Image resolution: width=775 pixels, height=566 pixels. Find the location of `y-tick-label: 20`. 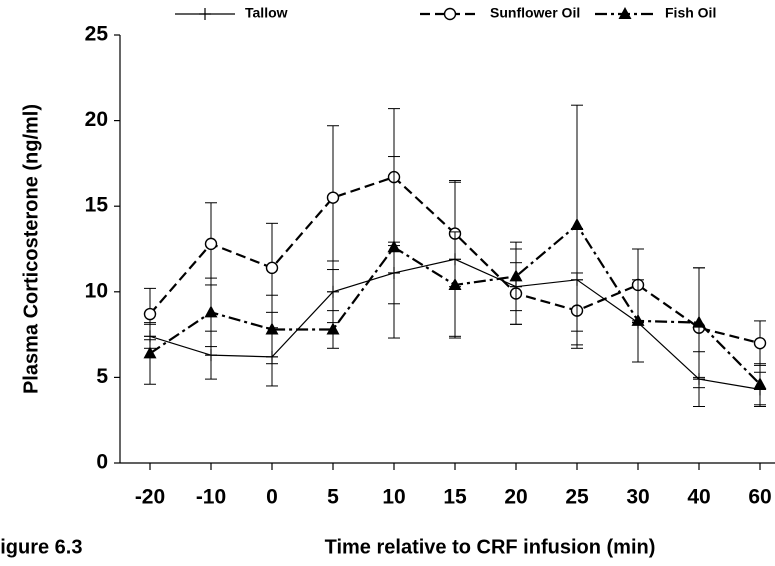

y-tick-label: 20 is located at coordinates (96, 119).